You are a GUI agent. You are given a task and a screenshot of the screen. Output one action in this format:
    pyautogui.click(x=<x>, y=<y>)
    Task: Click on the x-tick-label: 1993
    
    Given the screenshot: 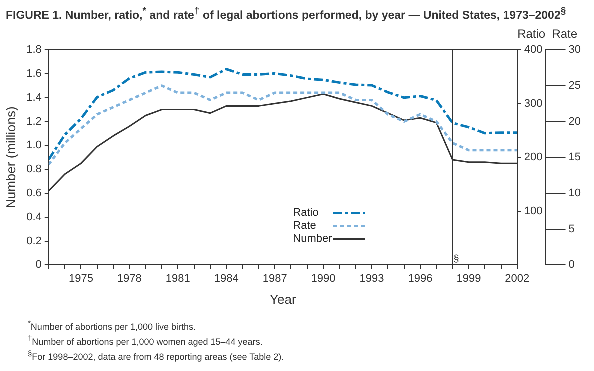 What is the action you would take?
    pyautogui.click(x=372, y=278)
    